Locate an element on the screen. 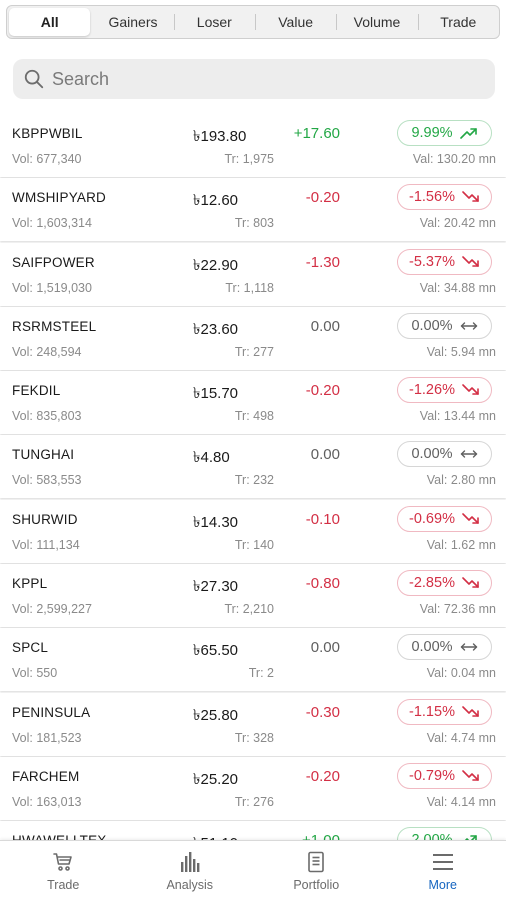 The height and width of the screenshot is (900, 506). volume-text: Vol: 677,340 is located at coordinates (47, 159).